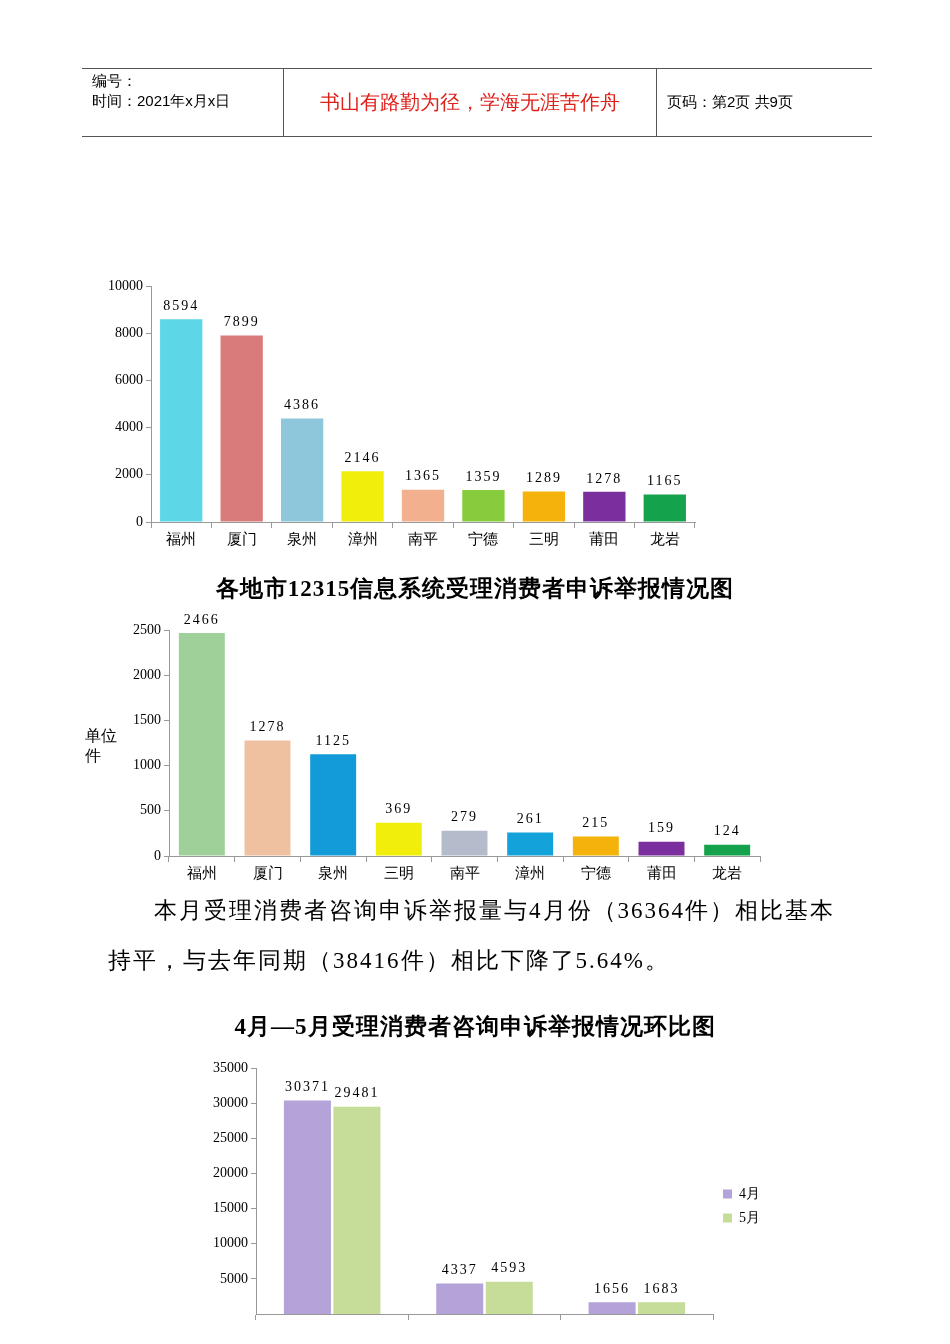 Image resolution: width=950 pixels, height=1344 pixels. What do you see at coordinates (234, 1278) in the screenshot?
I see `y-tick-label: 5000` at bounding box center [234, 1278].